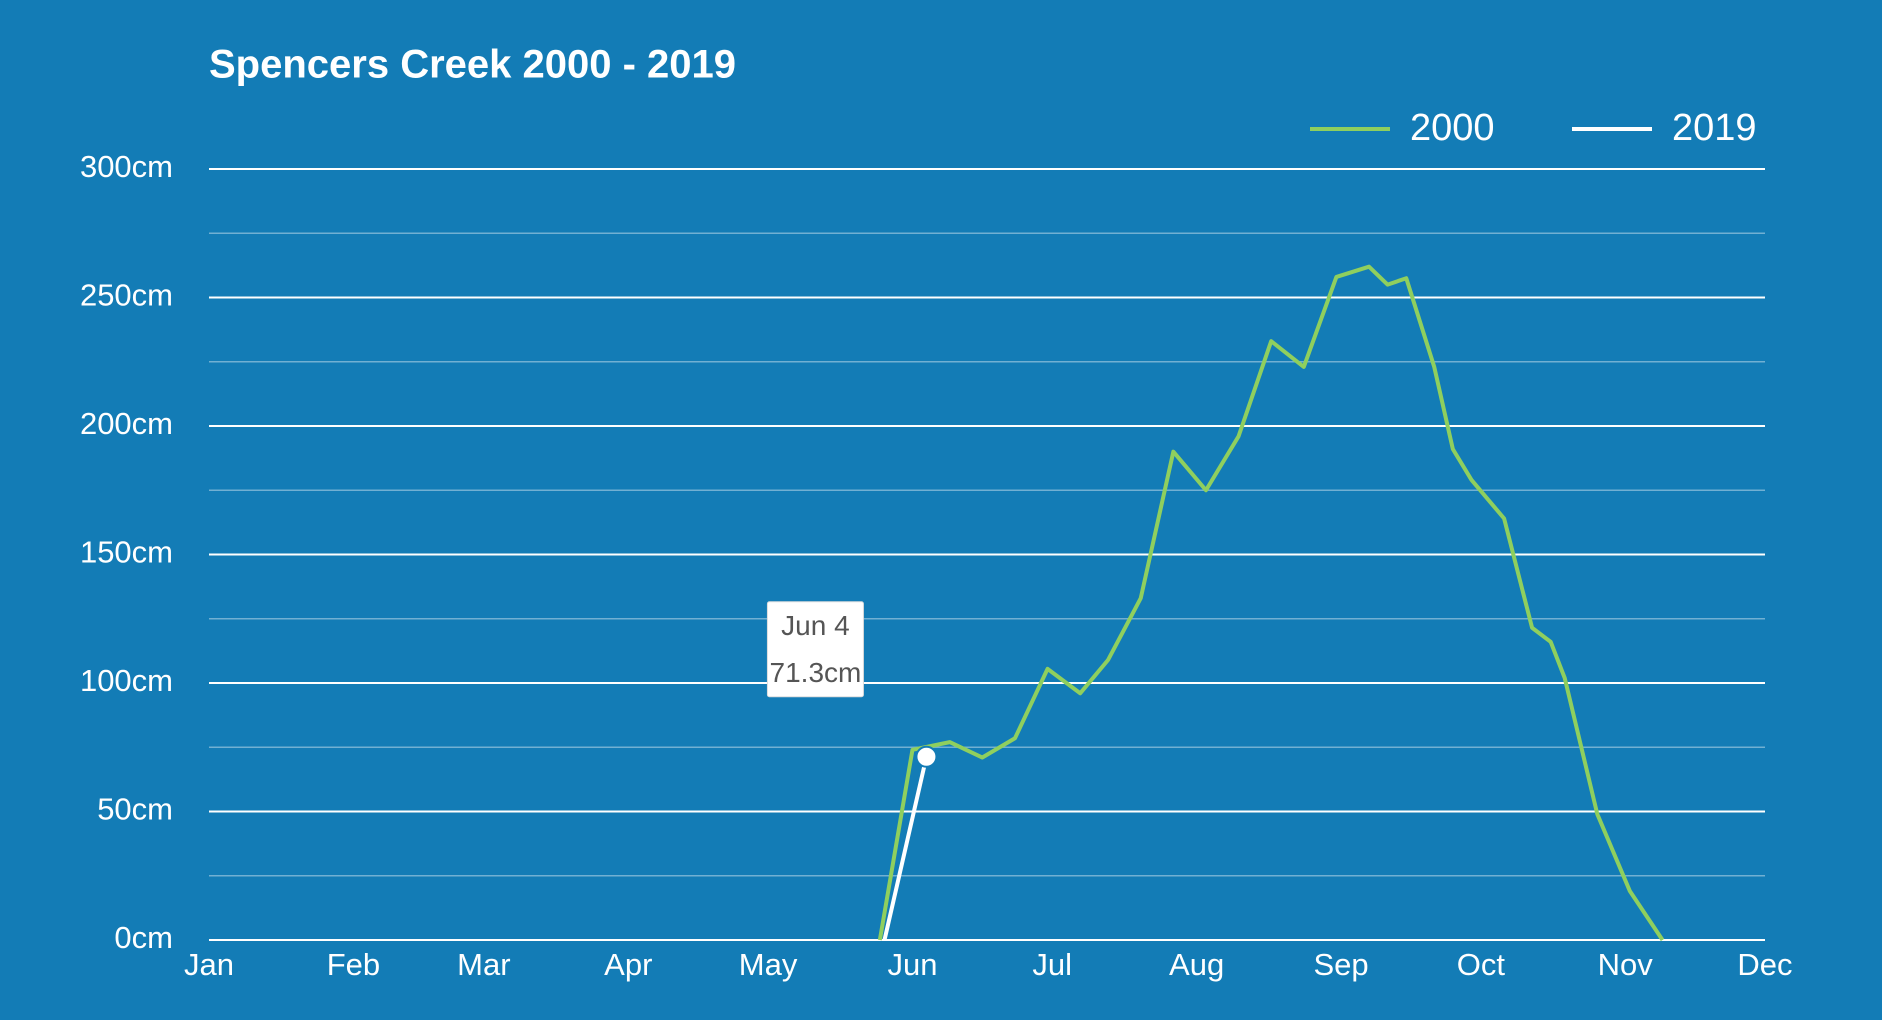 The width and height of the screenshot is (1882, 1020). I want to click on x-tick-label: Nov, so click(1626, 964).